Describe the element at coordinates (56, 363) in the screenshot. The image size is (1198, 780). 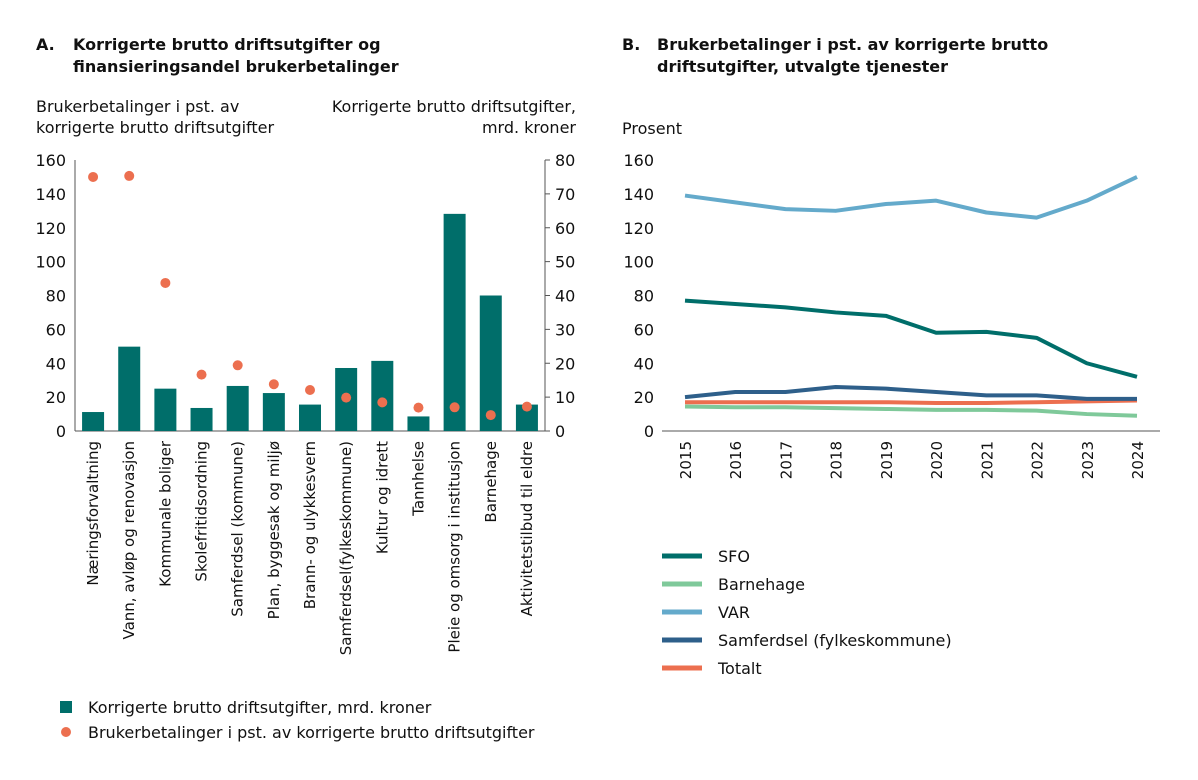
I see `left-tick-label: 40` at that location.